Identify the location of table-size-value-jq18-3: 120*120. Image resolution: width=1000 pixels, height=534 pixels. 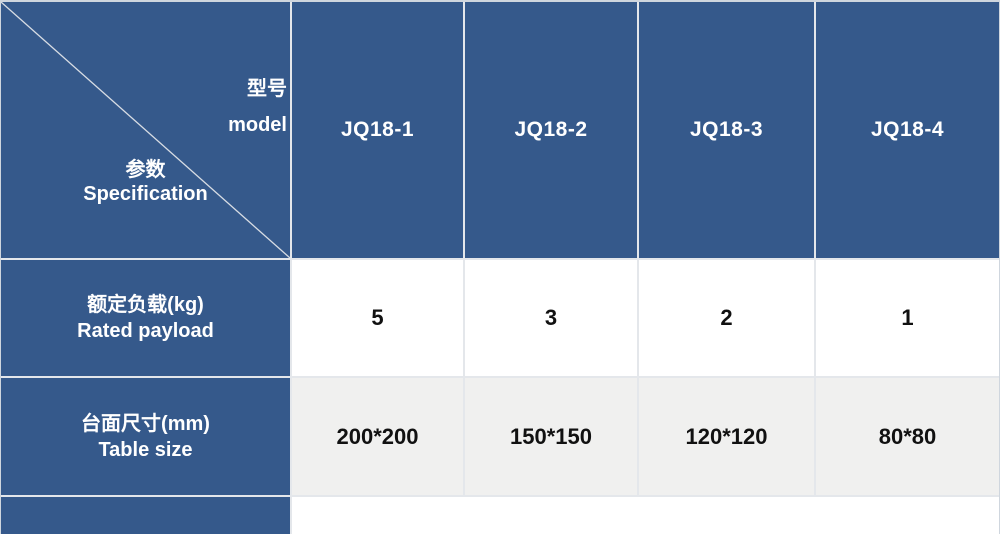
(726, 436).